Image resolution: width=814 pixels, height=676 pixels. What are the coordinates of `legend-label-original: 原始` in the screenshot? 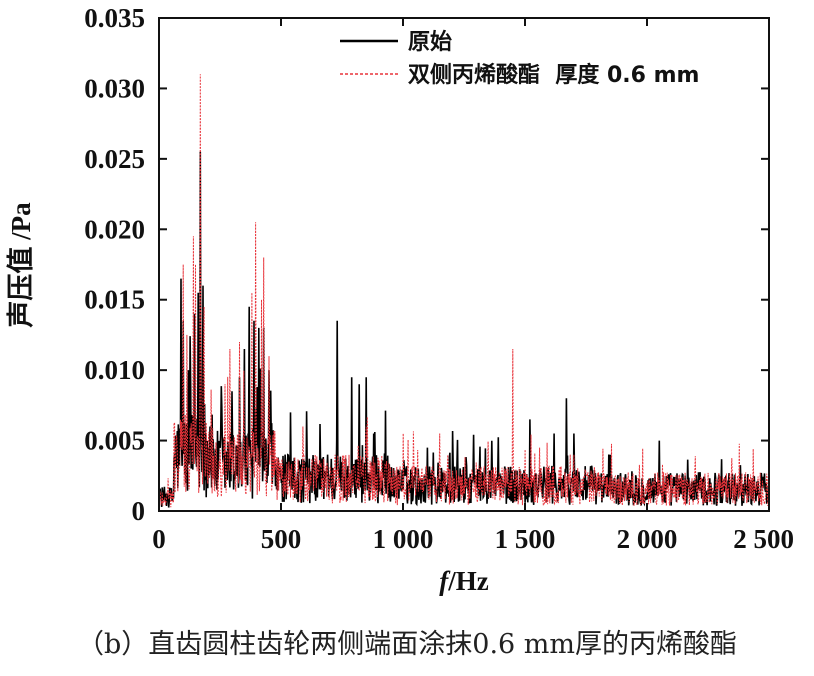 It's located at (430, 42).